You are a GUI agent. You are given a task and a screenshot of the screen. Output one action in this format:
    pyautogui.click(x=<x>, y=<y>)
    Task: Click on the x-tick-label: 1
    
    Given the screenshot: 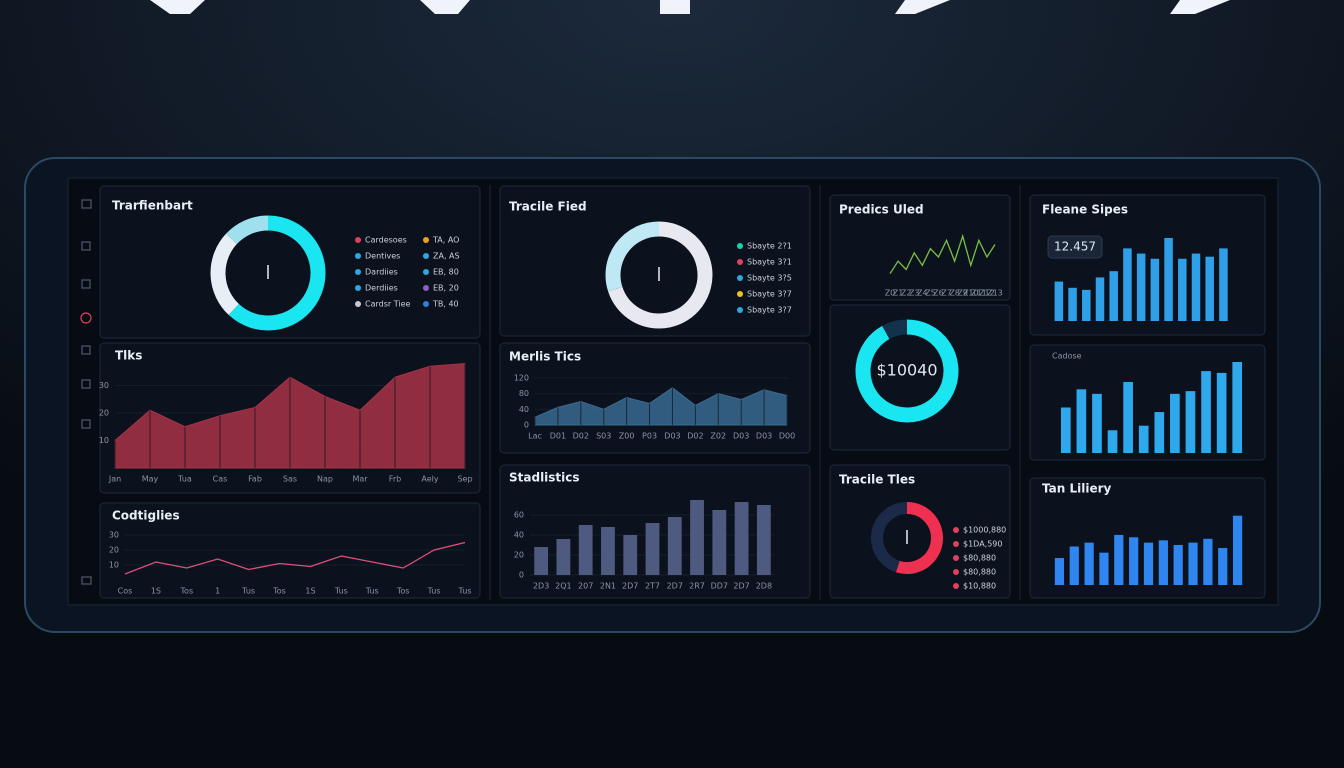 What is the action you would take?
    pyautogui.click(x=217, y=591)
    